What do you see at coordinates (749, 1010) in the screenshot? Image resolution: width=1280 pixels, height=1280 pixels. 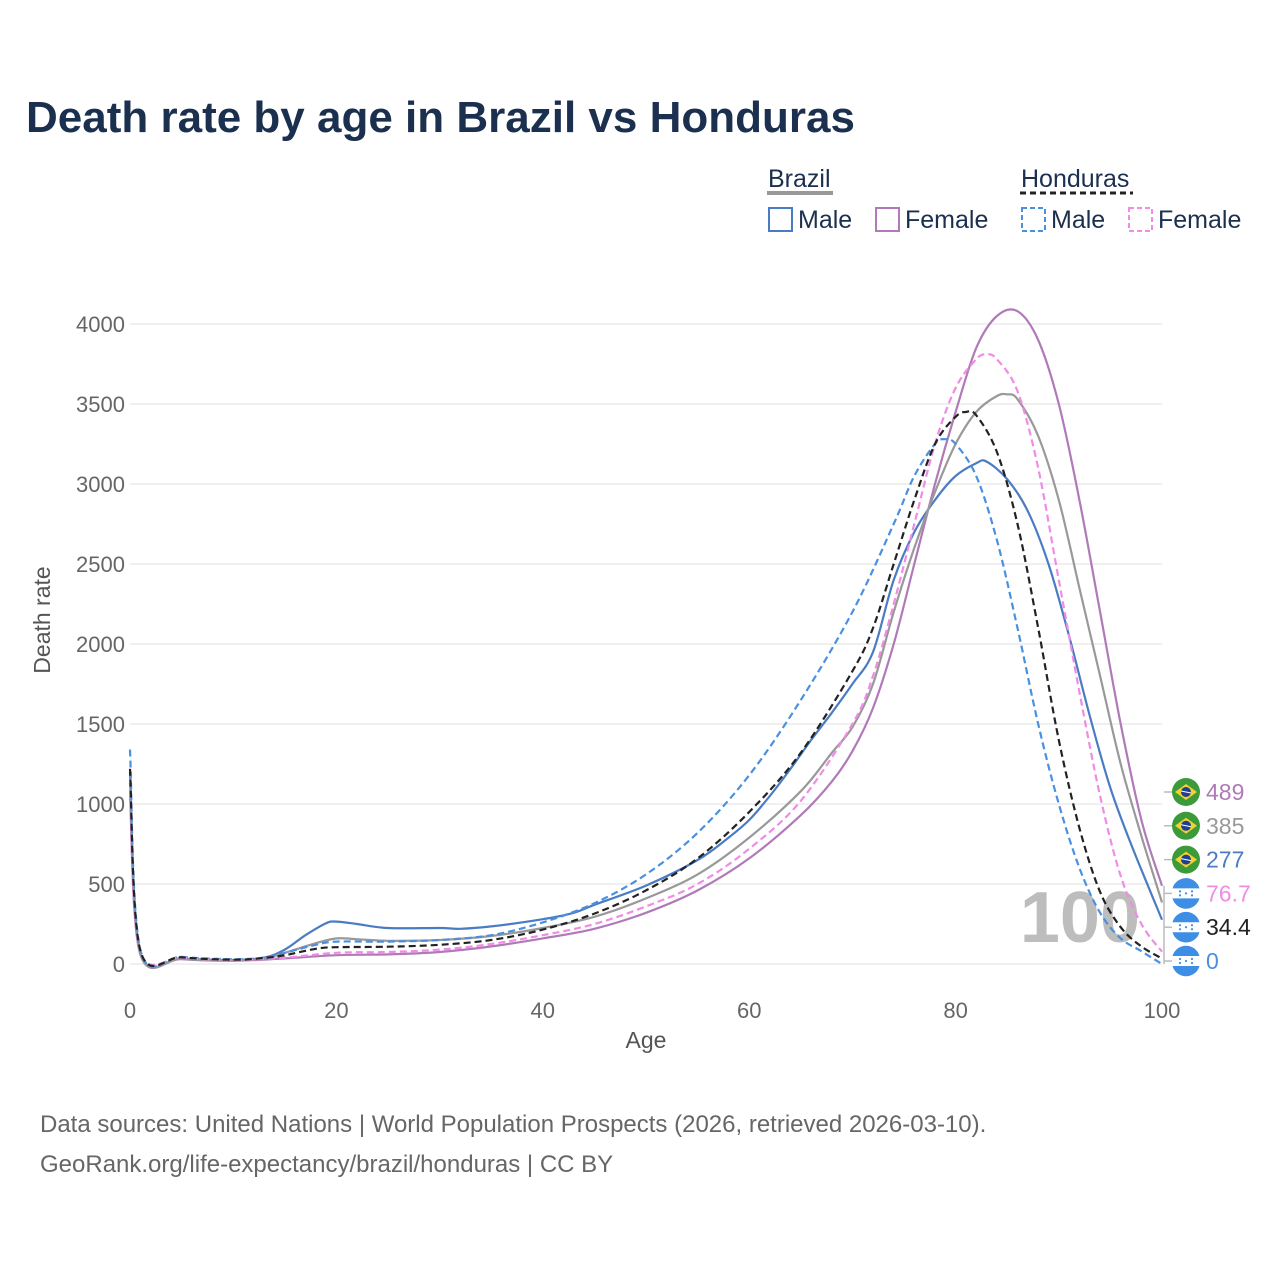 I see `x-tick-label: 60` at bounding box center [749, 1010].